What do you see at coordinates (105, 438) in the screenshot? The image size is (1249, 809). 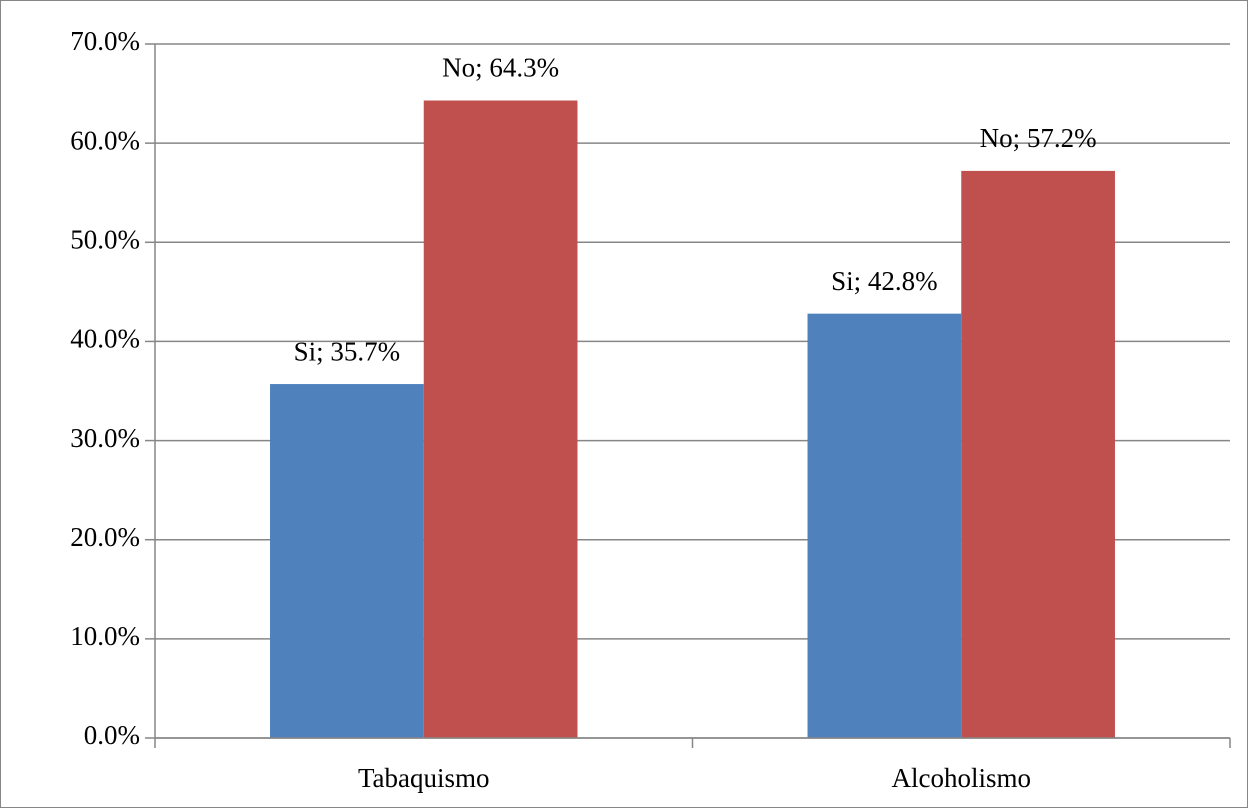 I see `y-tick-label: 30.0%` at bounding box center [105, 438].